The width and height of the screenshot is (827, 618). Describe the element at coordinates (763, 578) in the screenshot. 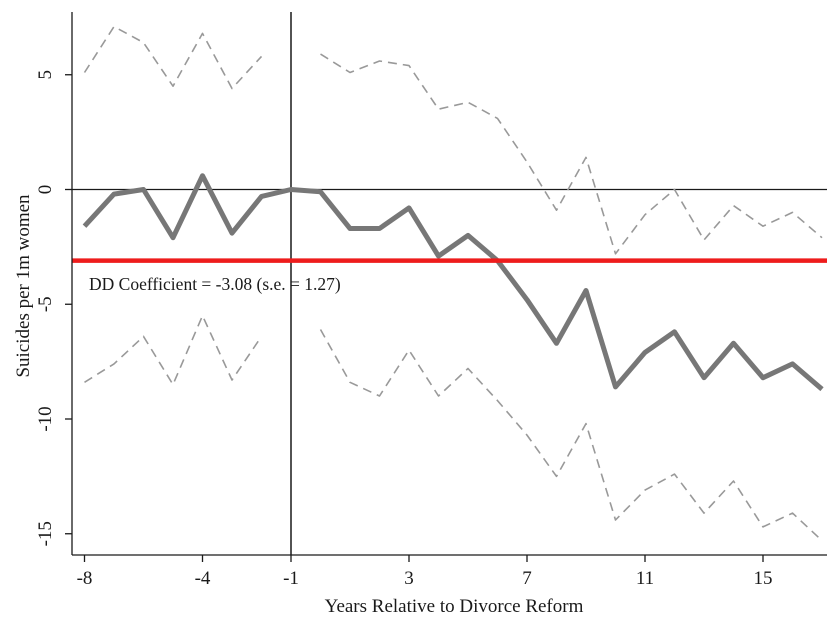

I see `x-tick-label: 15` at that location.